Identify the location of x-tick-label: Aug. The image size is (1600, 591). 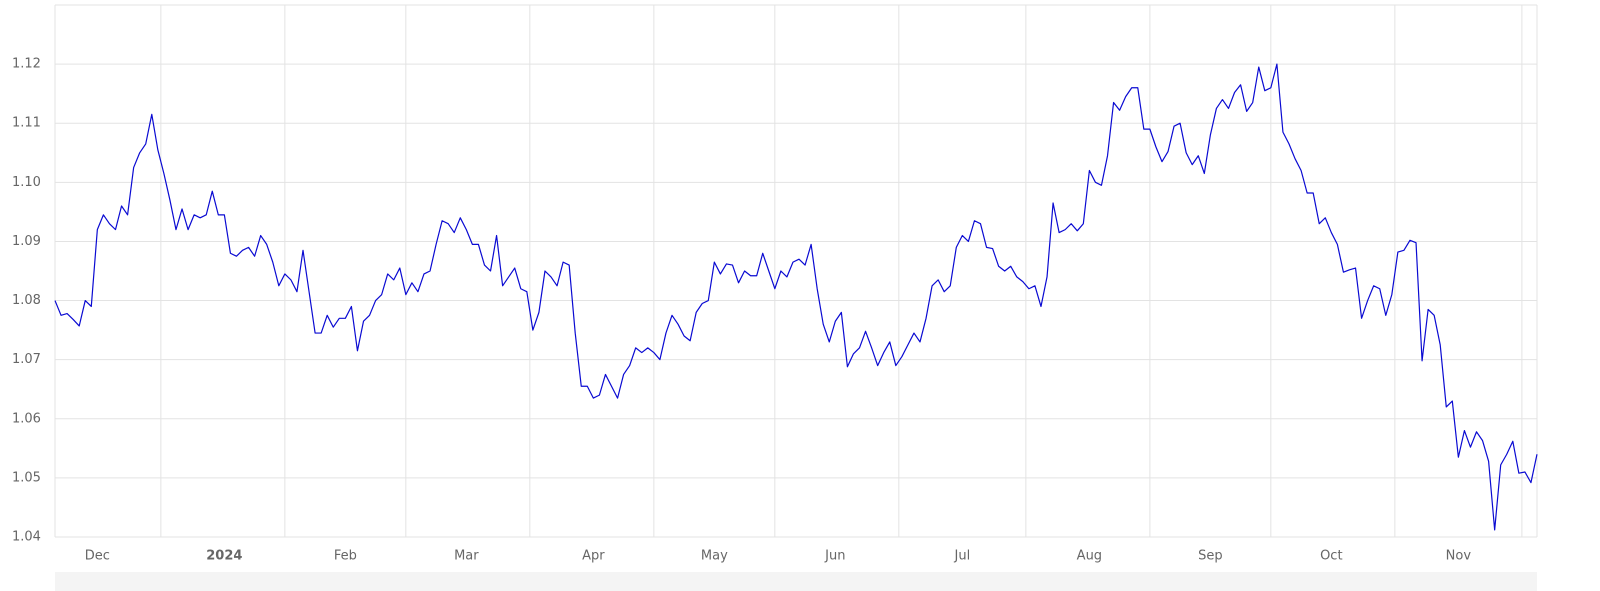
(1089, 556).